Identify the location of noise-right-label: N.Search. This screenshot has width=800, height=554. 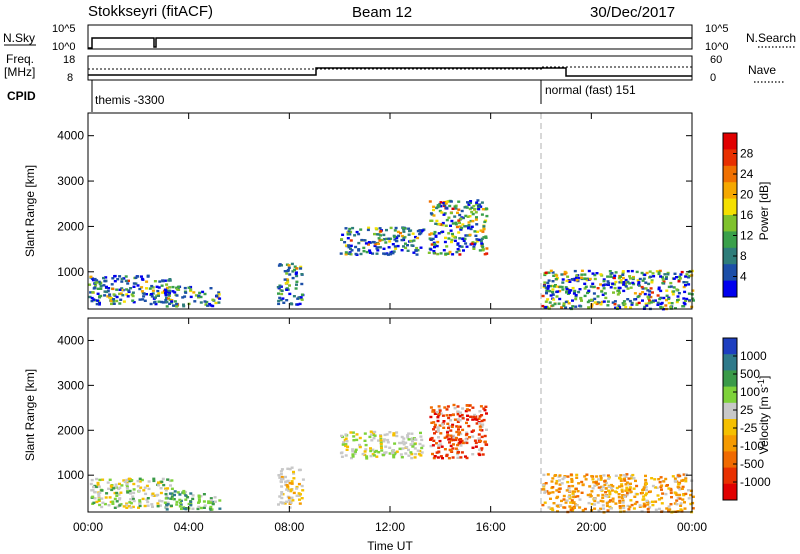
(771, 38).